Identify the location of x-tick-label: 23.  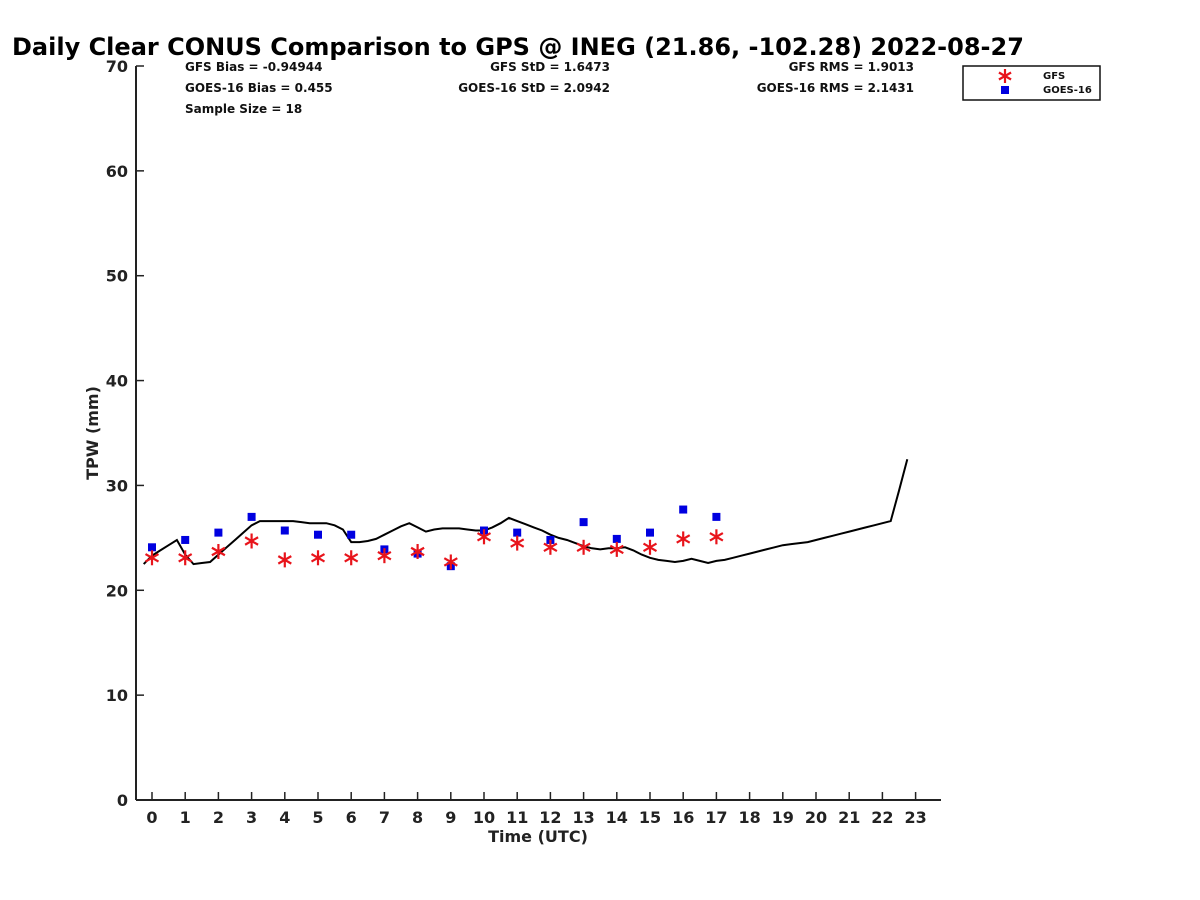
(915, 817).